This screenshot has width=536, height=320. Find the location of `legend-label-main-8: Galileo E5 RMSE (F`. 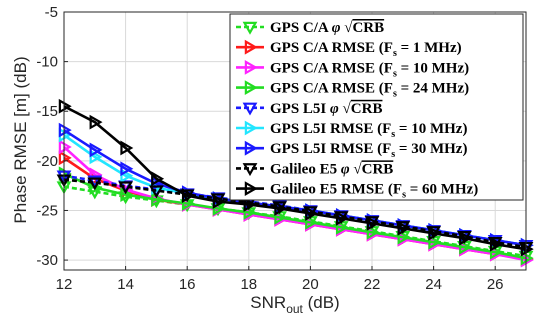

legend-label-main-8: Galileo E5 RMSE (F is located at coordinates (336, 190).